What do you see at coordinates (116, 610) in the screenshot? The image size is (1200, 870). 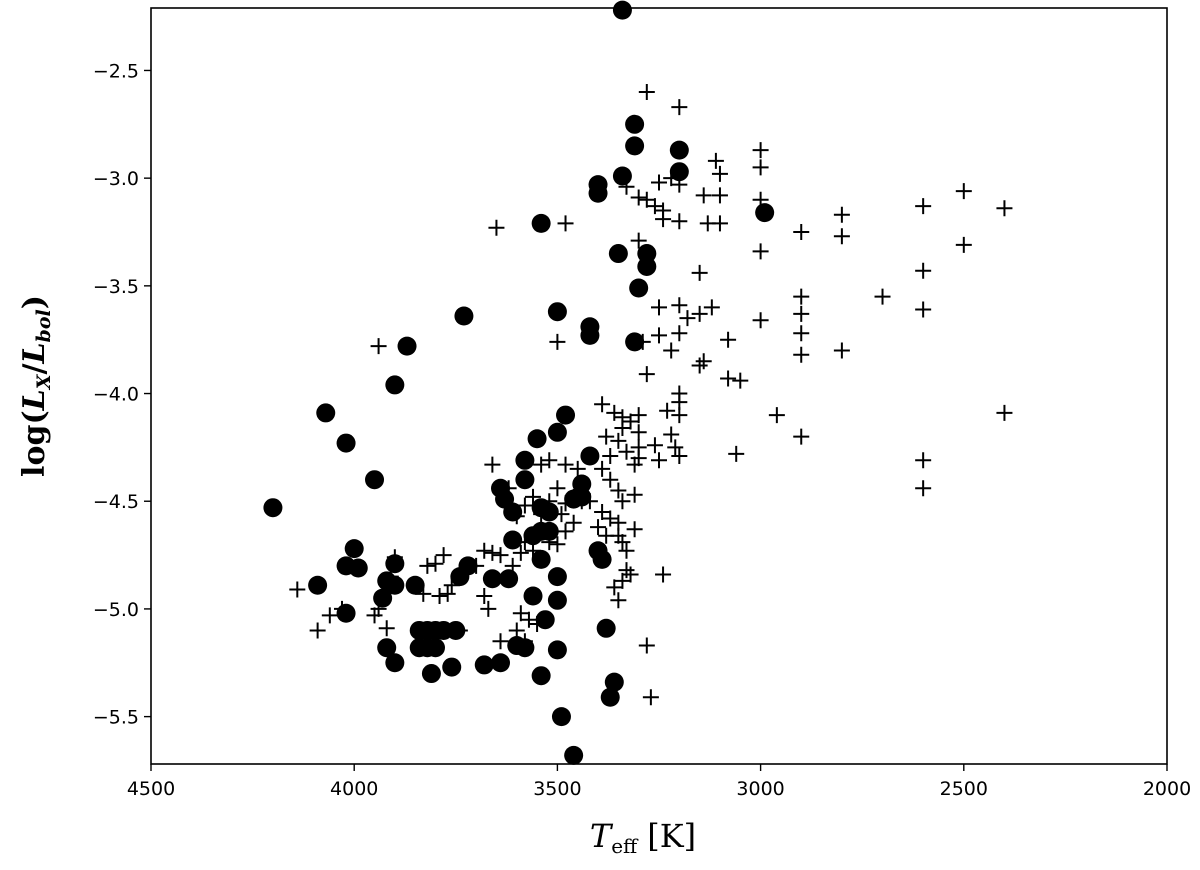 I see `y-tick-label: −5.0` at bounding box center [116, 610].